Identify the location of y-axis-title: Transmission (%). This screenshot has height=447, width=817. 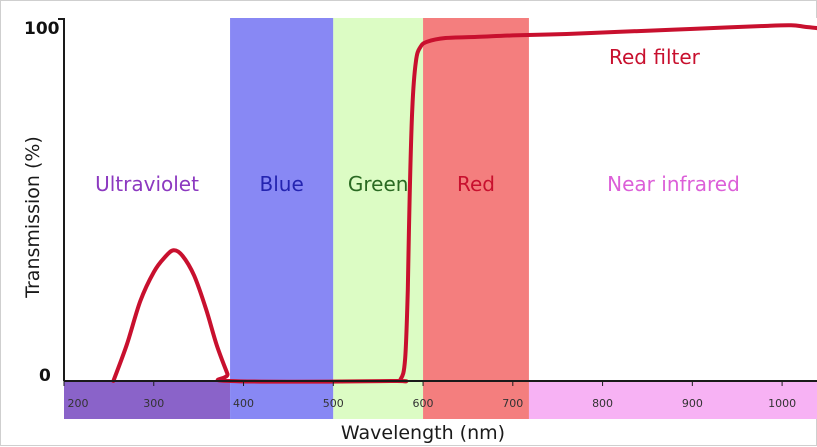
(33, 217).